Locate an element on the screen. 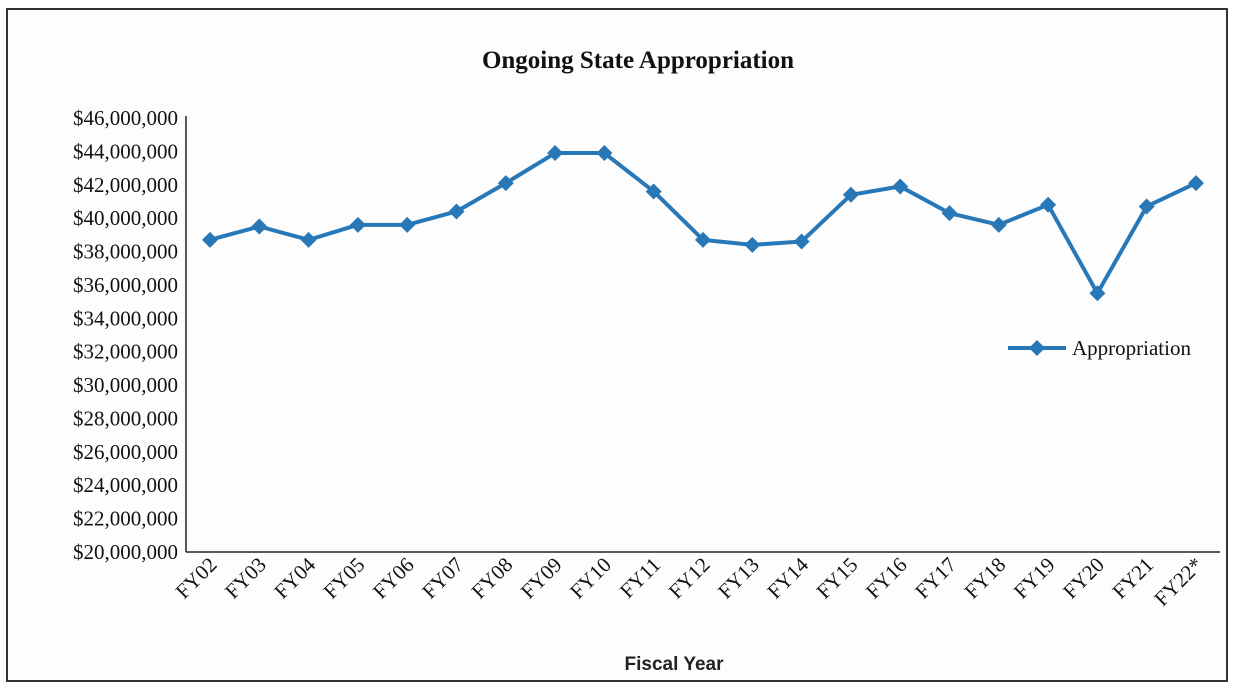  y-tick-label: $32,000,000 is located at coordinates (125, 352).